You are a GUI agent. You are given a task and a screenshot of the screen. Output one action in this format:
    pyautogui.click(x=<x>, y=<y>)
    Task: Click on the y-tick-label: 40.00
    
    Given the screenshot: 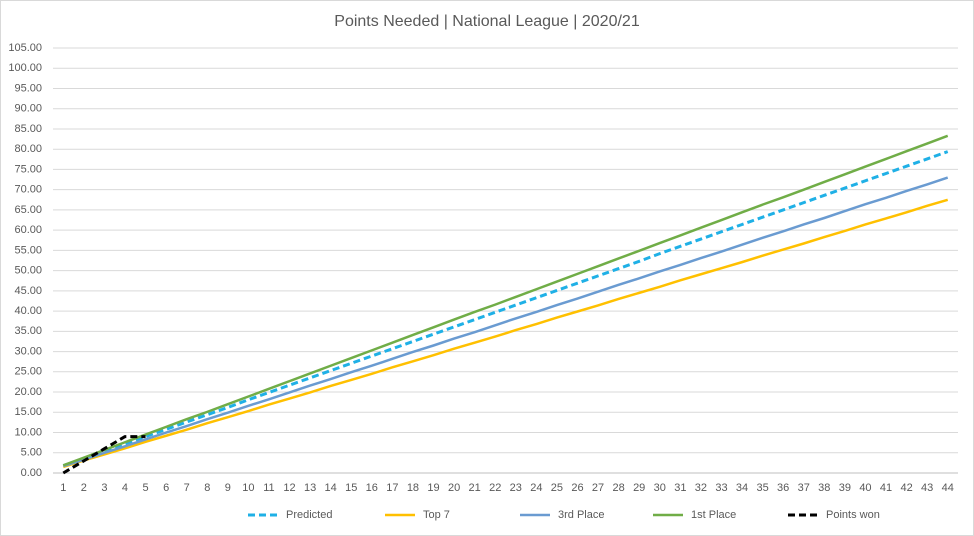 What is the action you would take?
    pyautogui.click(x=28, y=311)
    